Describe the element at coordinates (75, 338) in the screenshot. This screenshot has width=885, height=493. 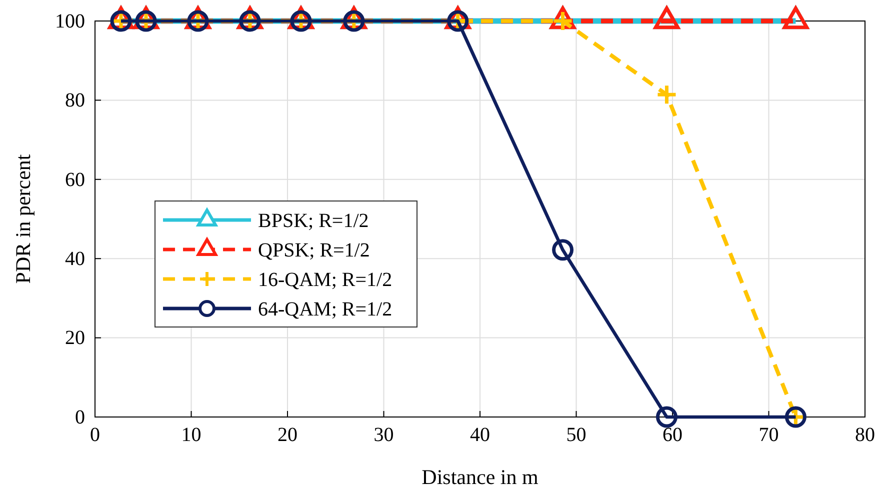
I see `y-tick-label: 20` at that location.